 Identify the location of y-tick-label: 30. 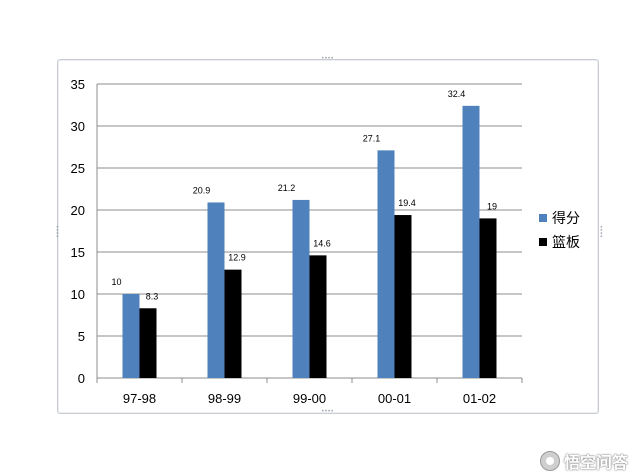
(78, 126).